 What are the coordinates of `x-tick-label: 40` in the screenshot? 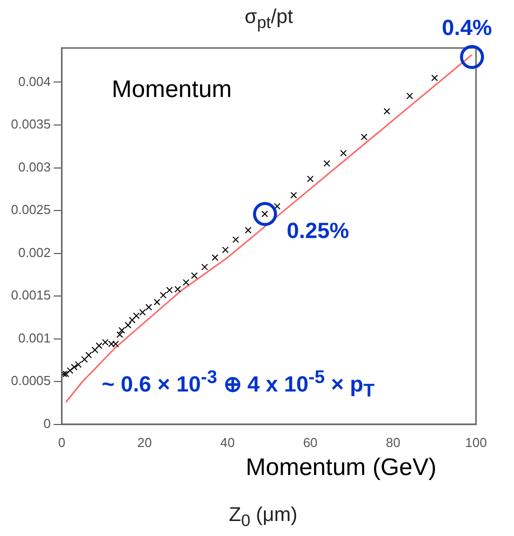 It's located at (227, 442).